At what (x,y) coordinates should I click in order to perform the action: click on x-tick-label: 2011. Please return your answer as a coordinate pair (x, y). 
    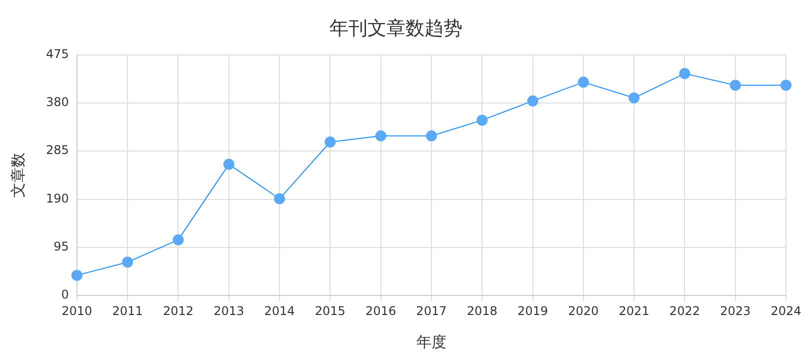
    Looking at the image, I should click on (127, 311).